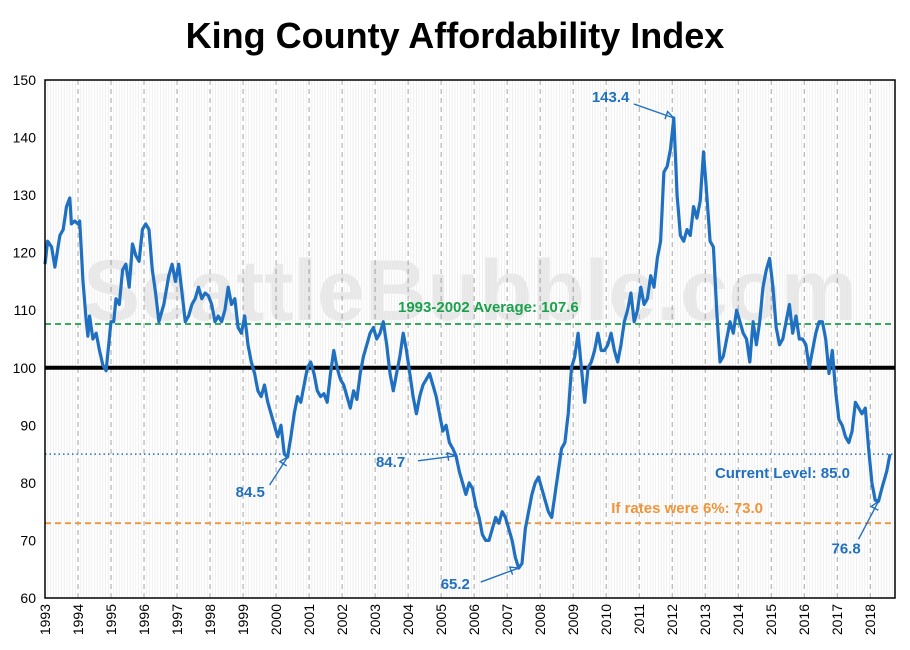  What do you see at coordinates (111, 619) in the screenshot?
I see `x-tick-label: 1995` at bounding box center [111, 619].